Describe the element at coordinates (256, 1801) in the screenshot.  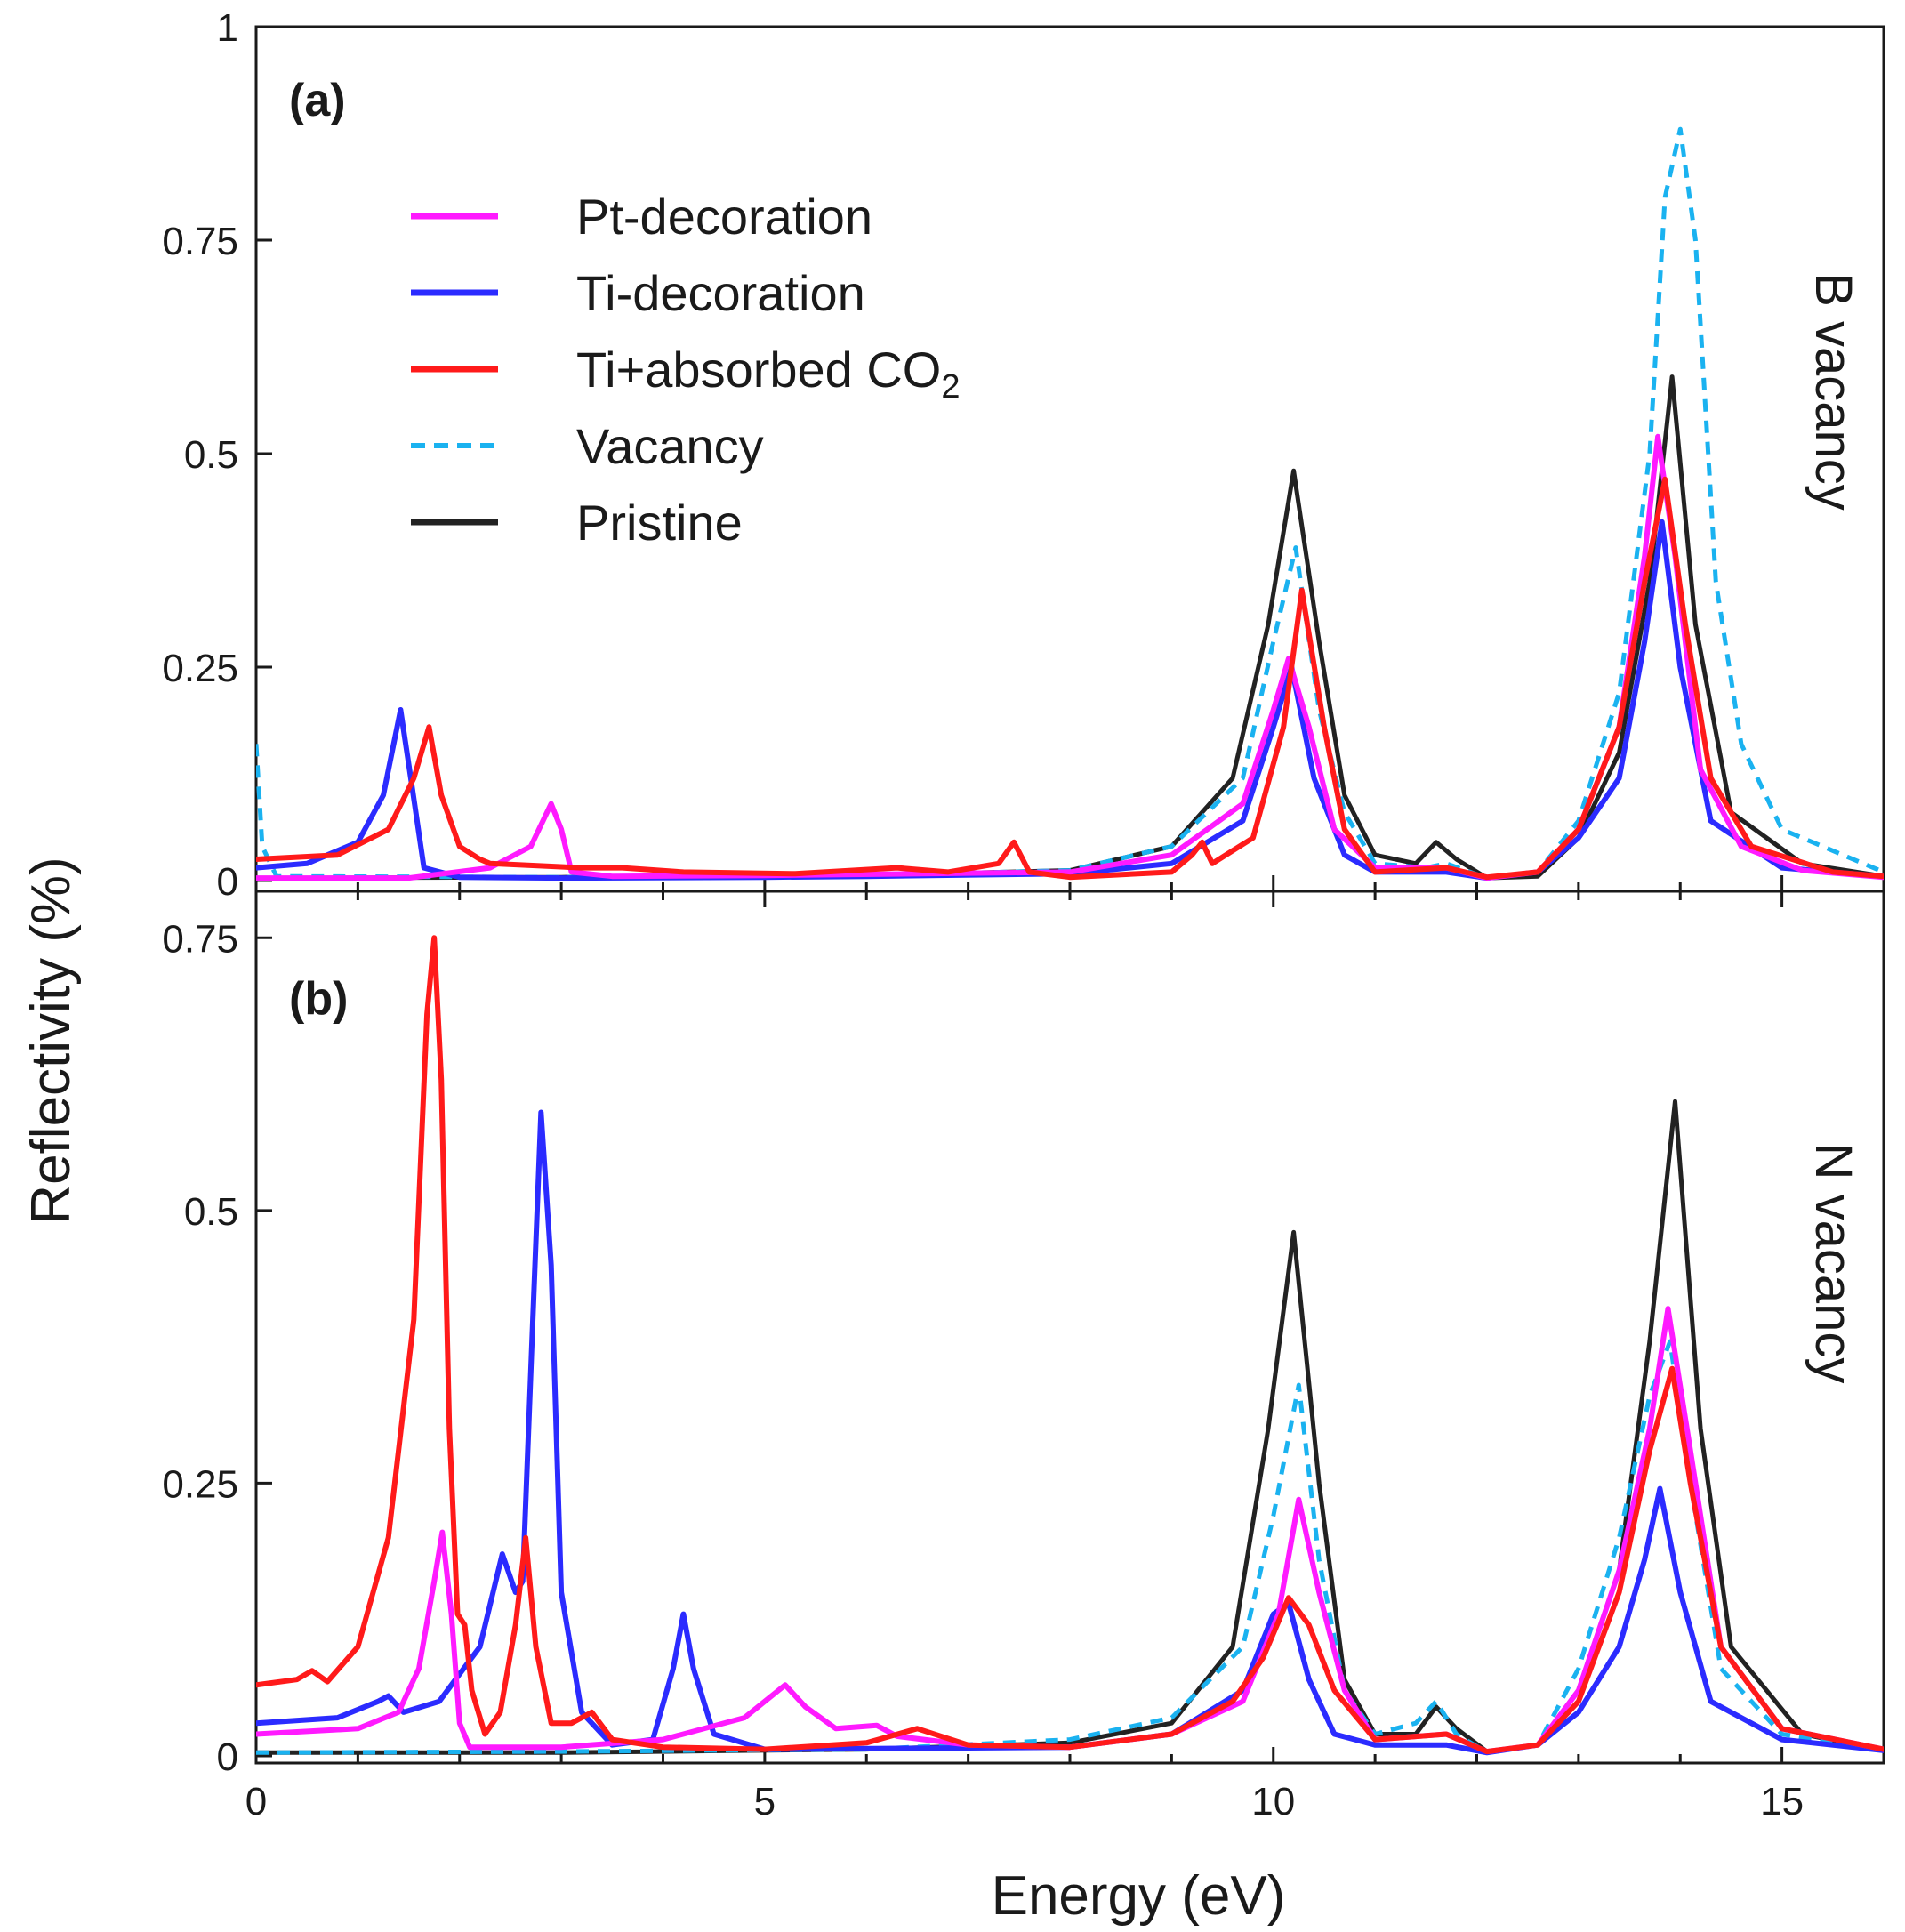
I see `x-tick-label: 0` at that location.